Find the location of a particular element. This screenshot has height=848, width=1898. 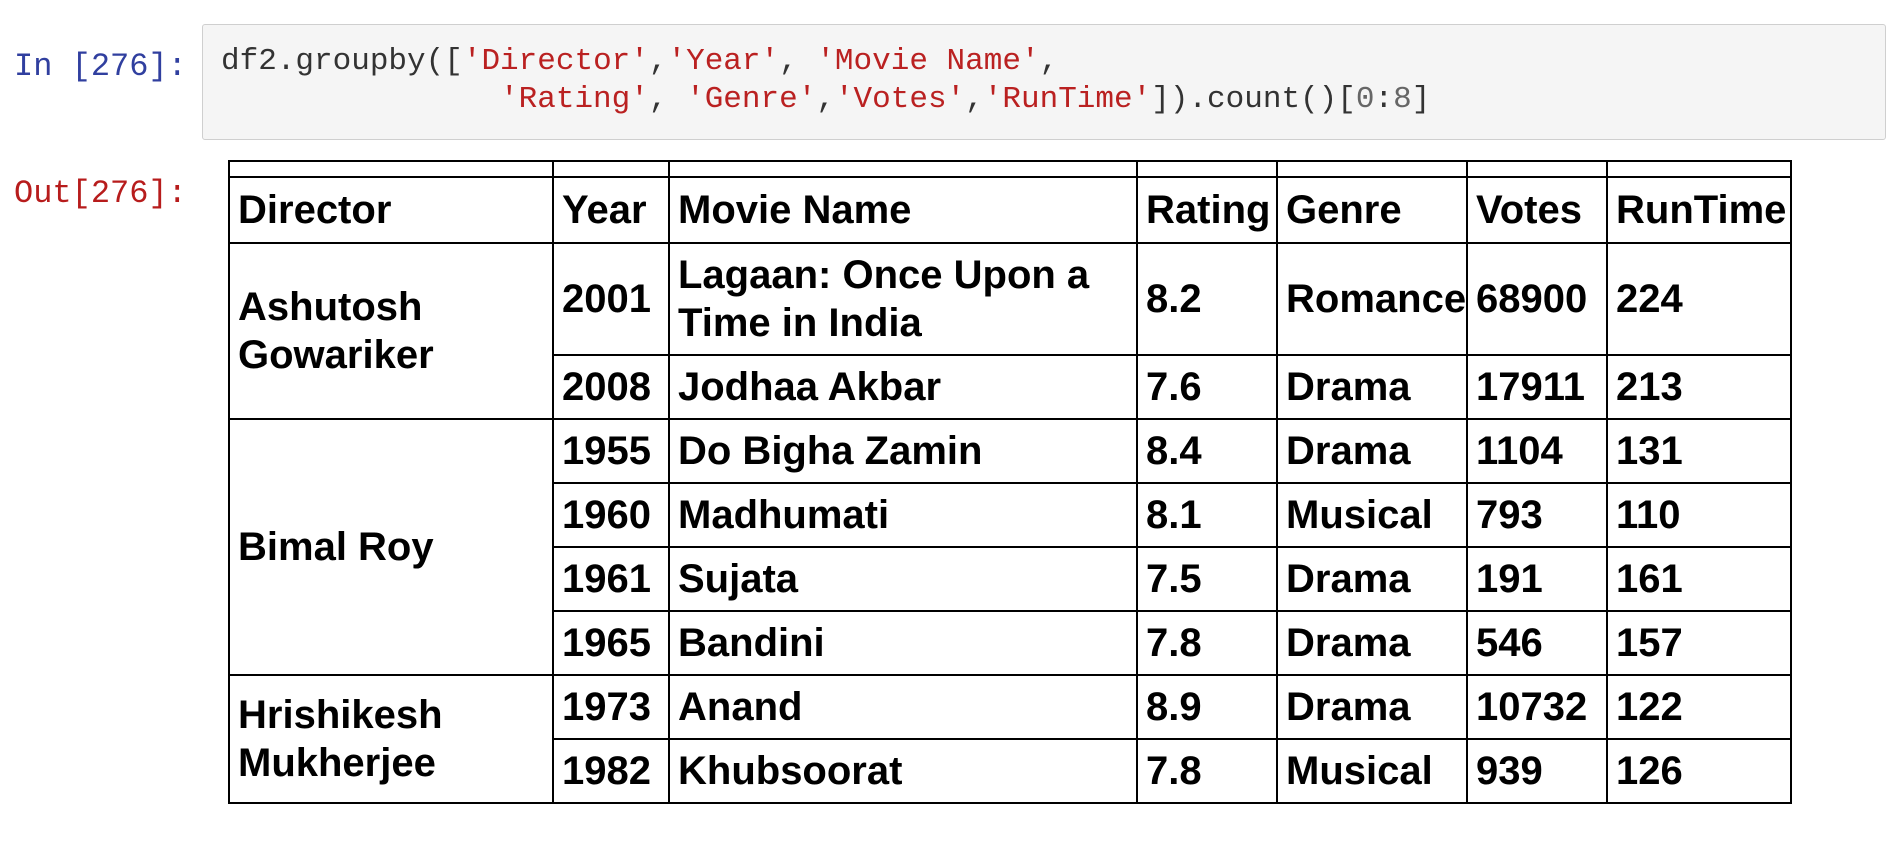

code-token: ]).count()[ is located at coordinates (1253, 99).